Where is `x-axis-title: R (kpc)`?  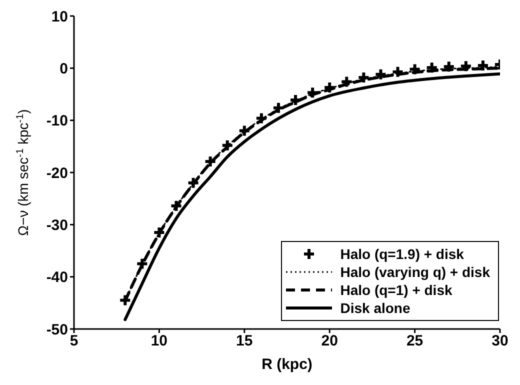 x-axis-title: R (kpc) is located at coordinates (287, 364).